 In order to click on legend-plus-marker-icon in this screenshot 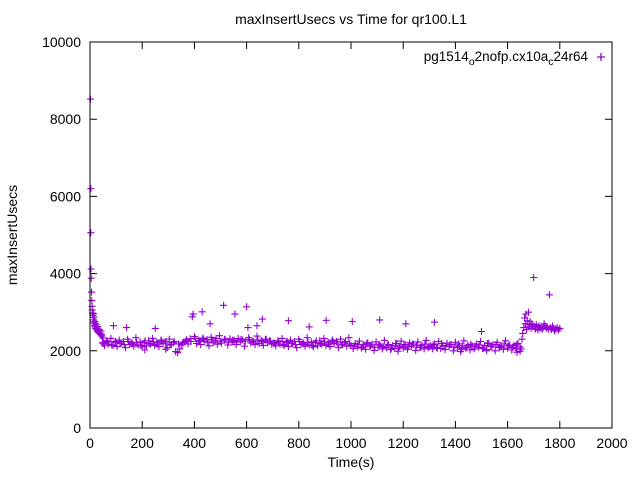, I will do `click(601, 57)`.